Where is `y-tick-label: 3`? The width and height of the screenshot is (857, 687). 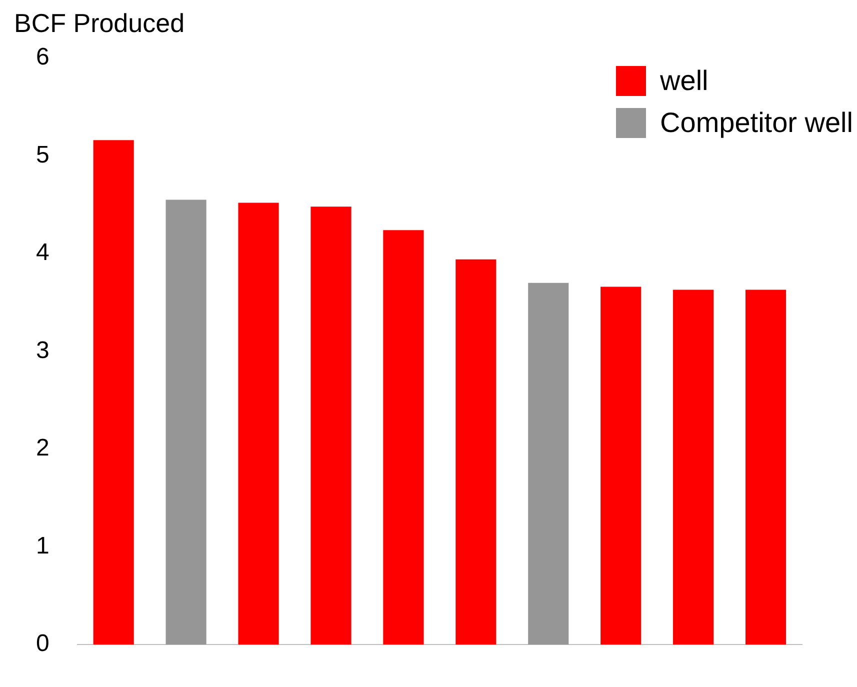
y-tick-label: 3 is located at coordinates (43, 350).